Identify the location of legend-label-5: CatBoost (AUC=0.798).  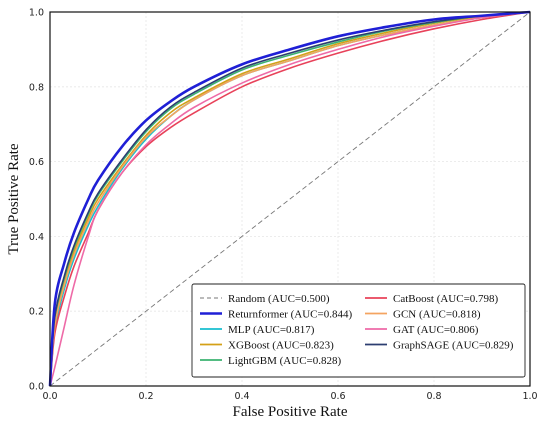
(446, 299).